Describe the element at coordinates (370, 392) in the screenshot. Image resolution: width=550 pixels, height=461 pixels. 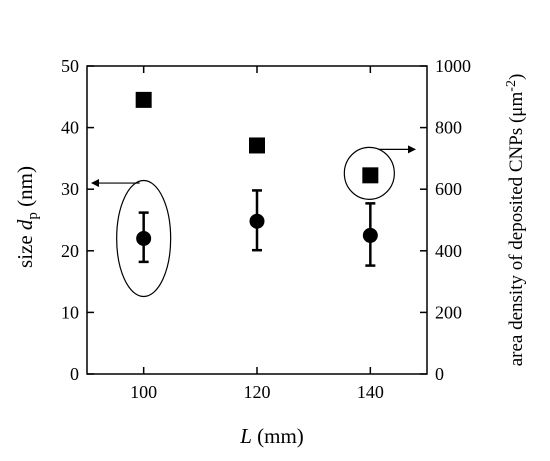
I see `x-tick-label: 140` at that location.